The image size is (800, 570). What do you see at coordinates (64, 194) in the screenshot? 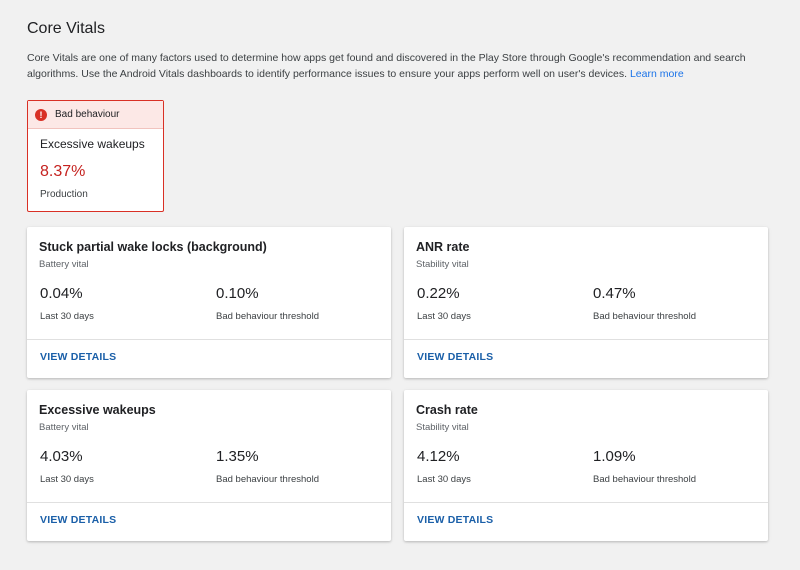
I see `alert-environment: Production` at bounding box center [64, 194].